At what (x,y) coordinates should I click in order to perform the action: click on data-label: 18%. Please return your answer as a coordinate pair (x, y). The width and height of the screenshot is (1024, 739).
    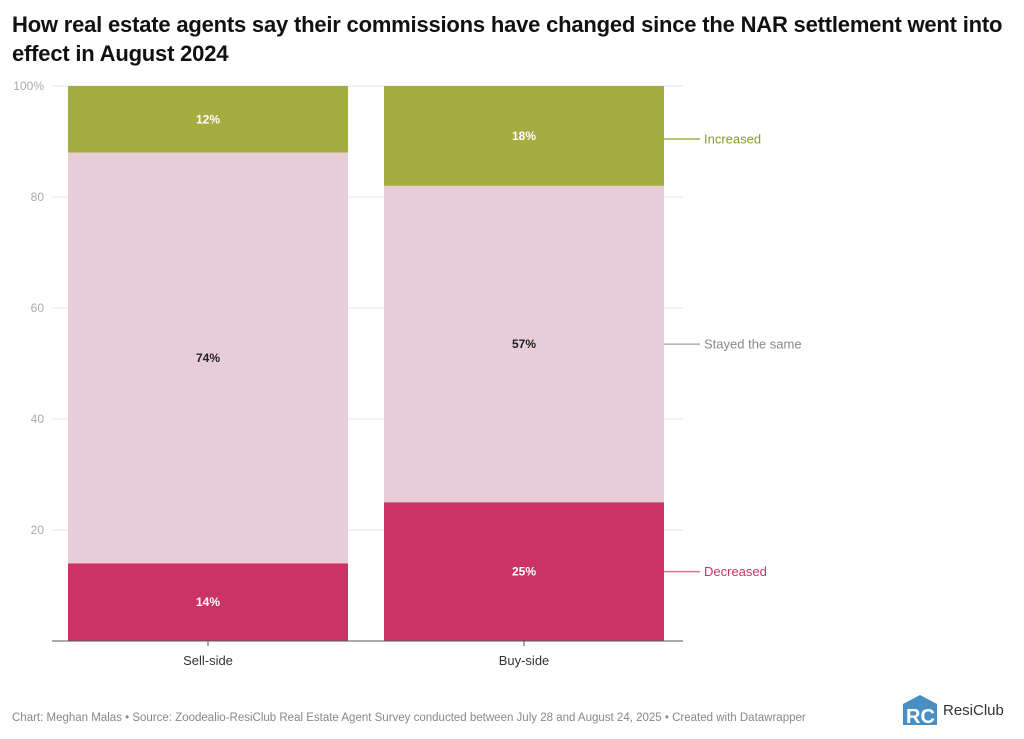
    Looking at the image, I should click on (524, 136).